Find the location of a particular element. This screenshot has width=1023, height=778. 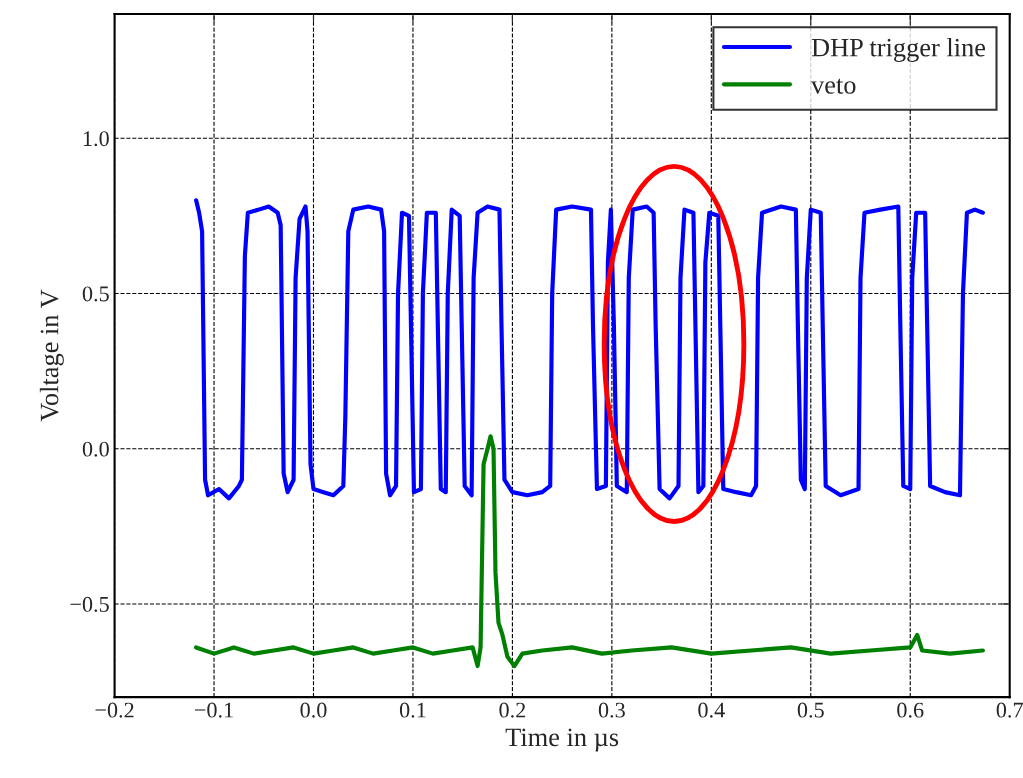

x-axis-title: Time in µs is located at coordinates (562, 740).